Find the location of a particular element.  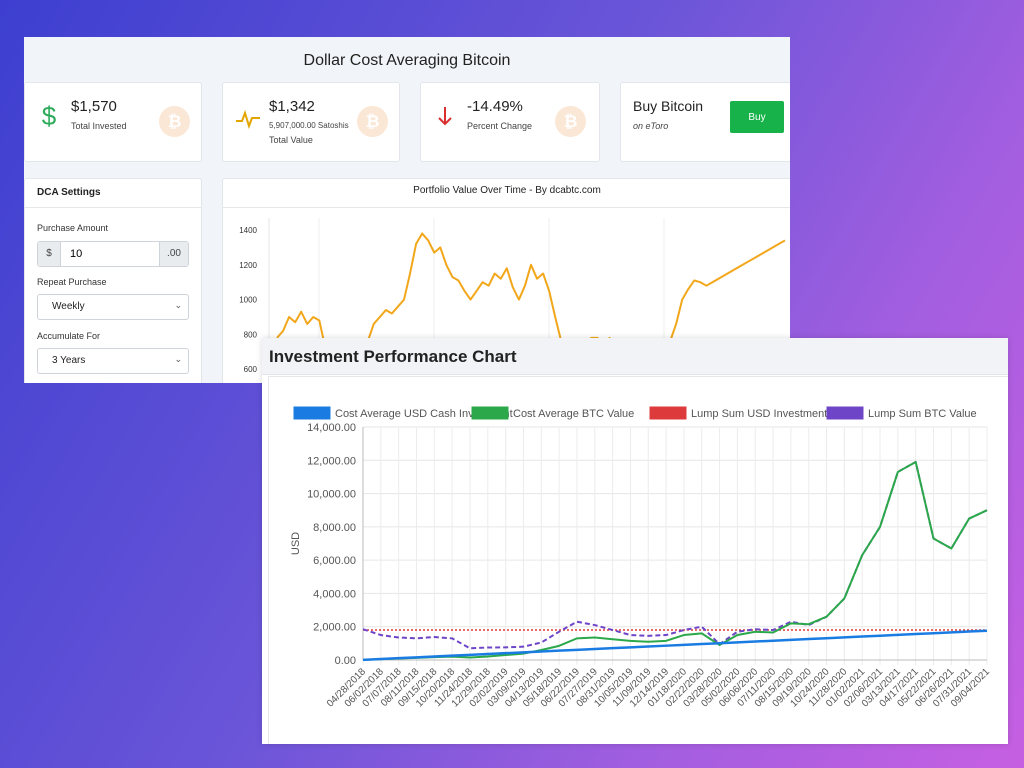

y-tick-label: 1200 is located at coordinates (248, 265).